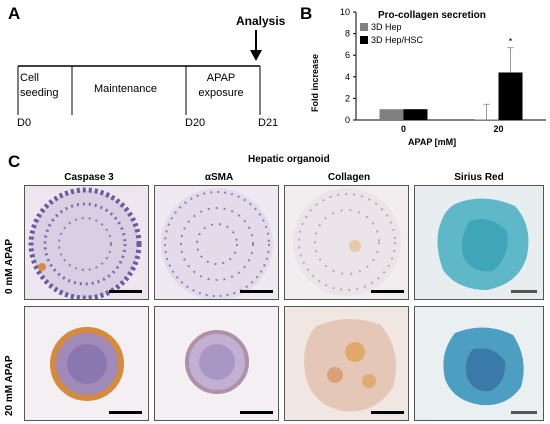  What do you see at coordinates (261, 21) in the screenshot?
I see `analysis-label: Analysis` at bounding box center [261, 21].